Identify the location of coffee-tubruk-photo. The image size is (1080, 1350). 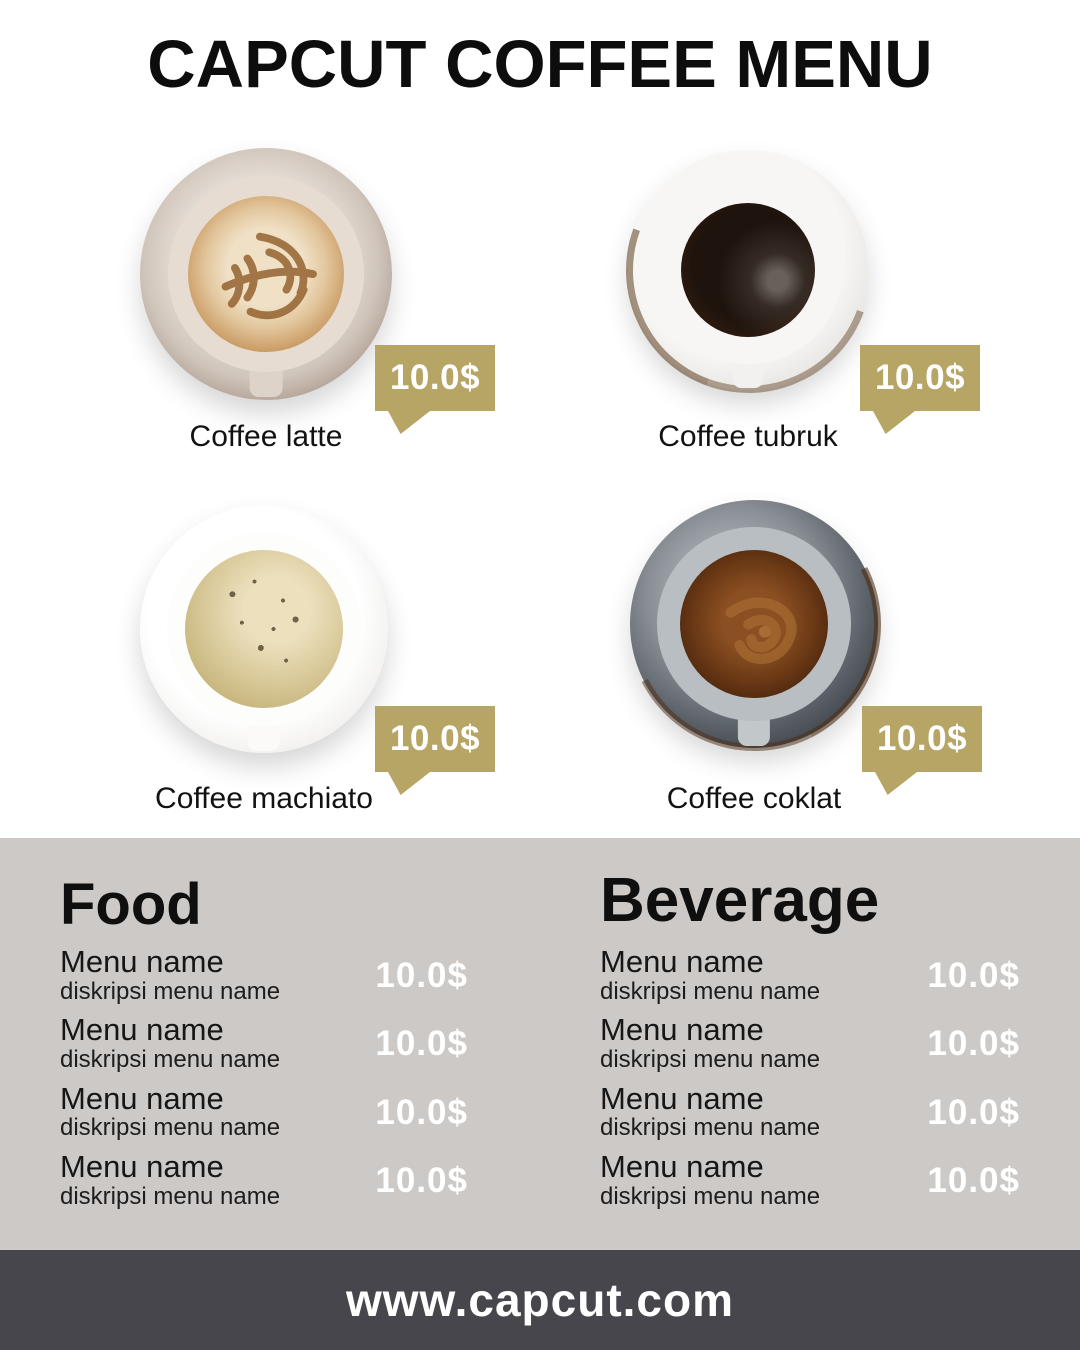
(748, 270).